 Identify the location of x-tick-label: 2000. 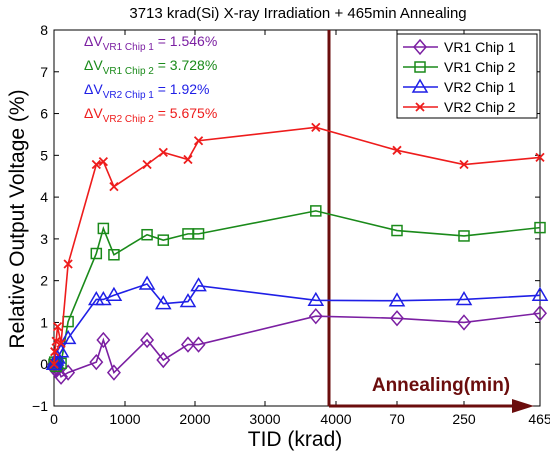
(194, 419).